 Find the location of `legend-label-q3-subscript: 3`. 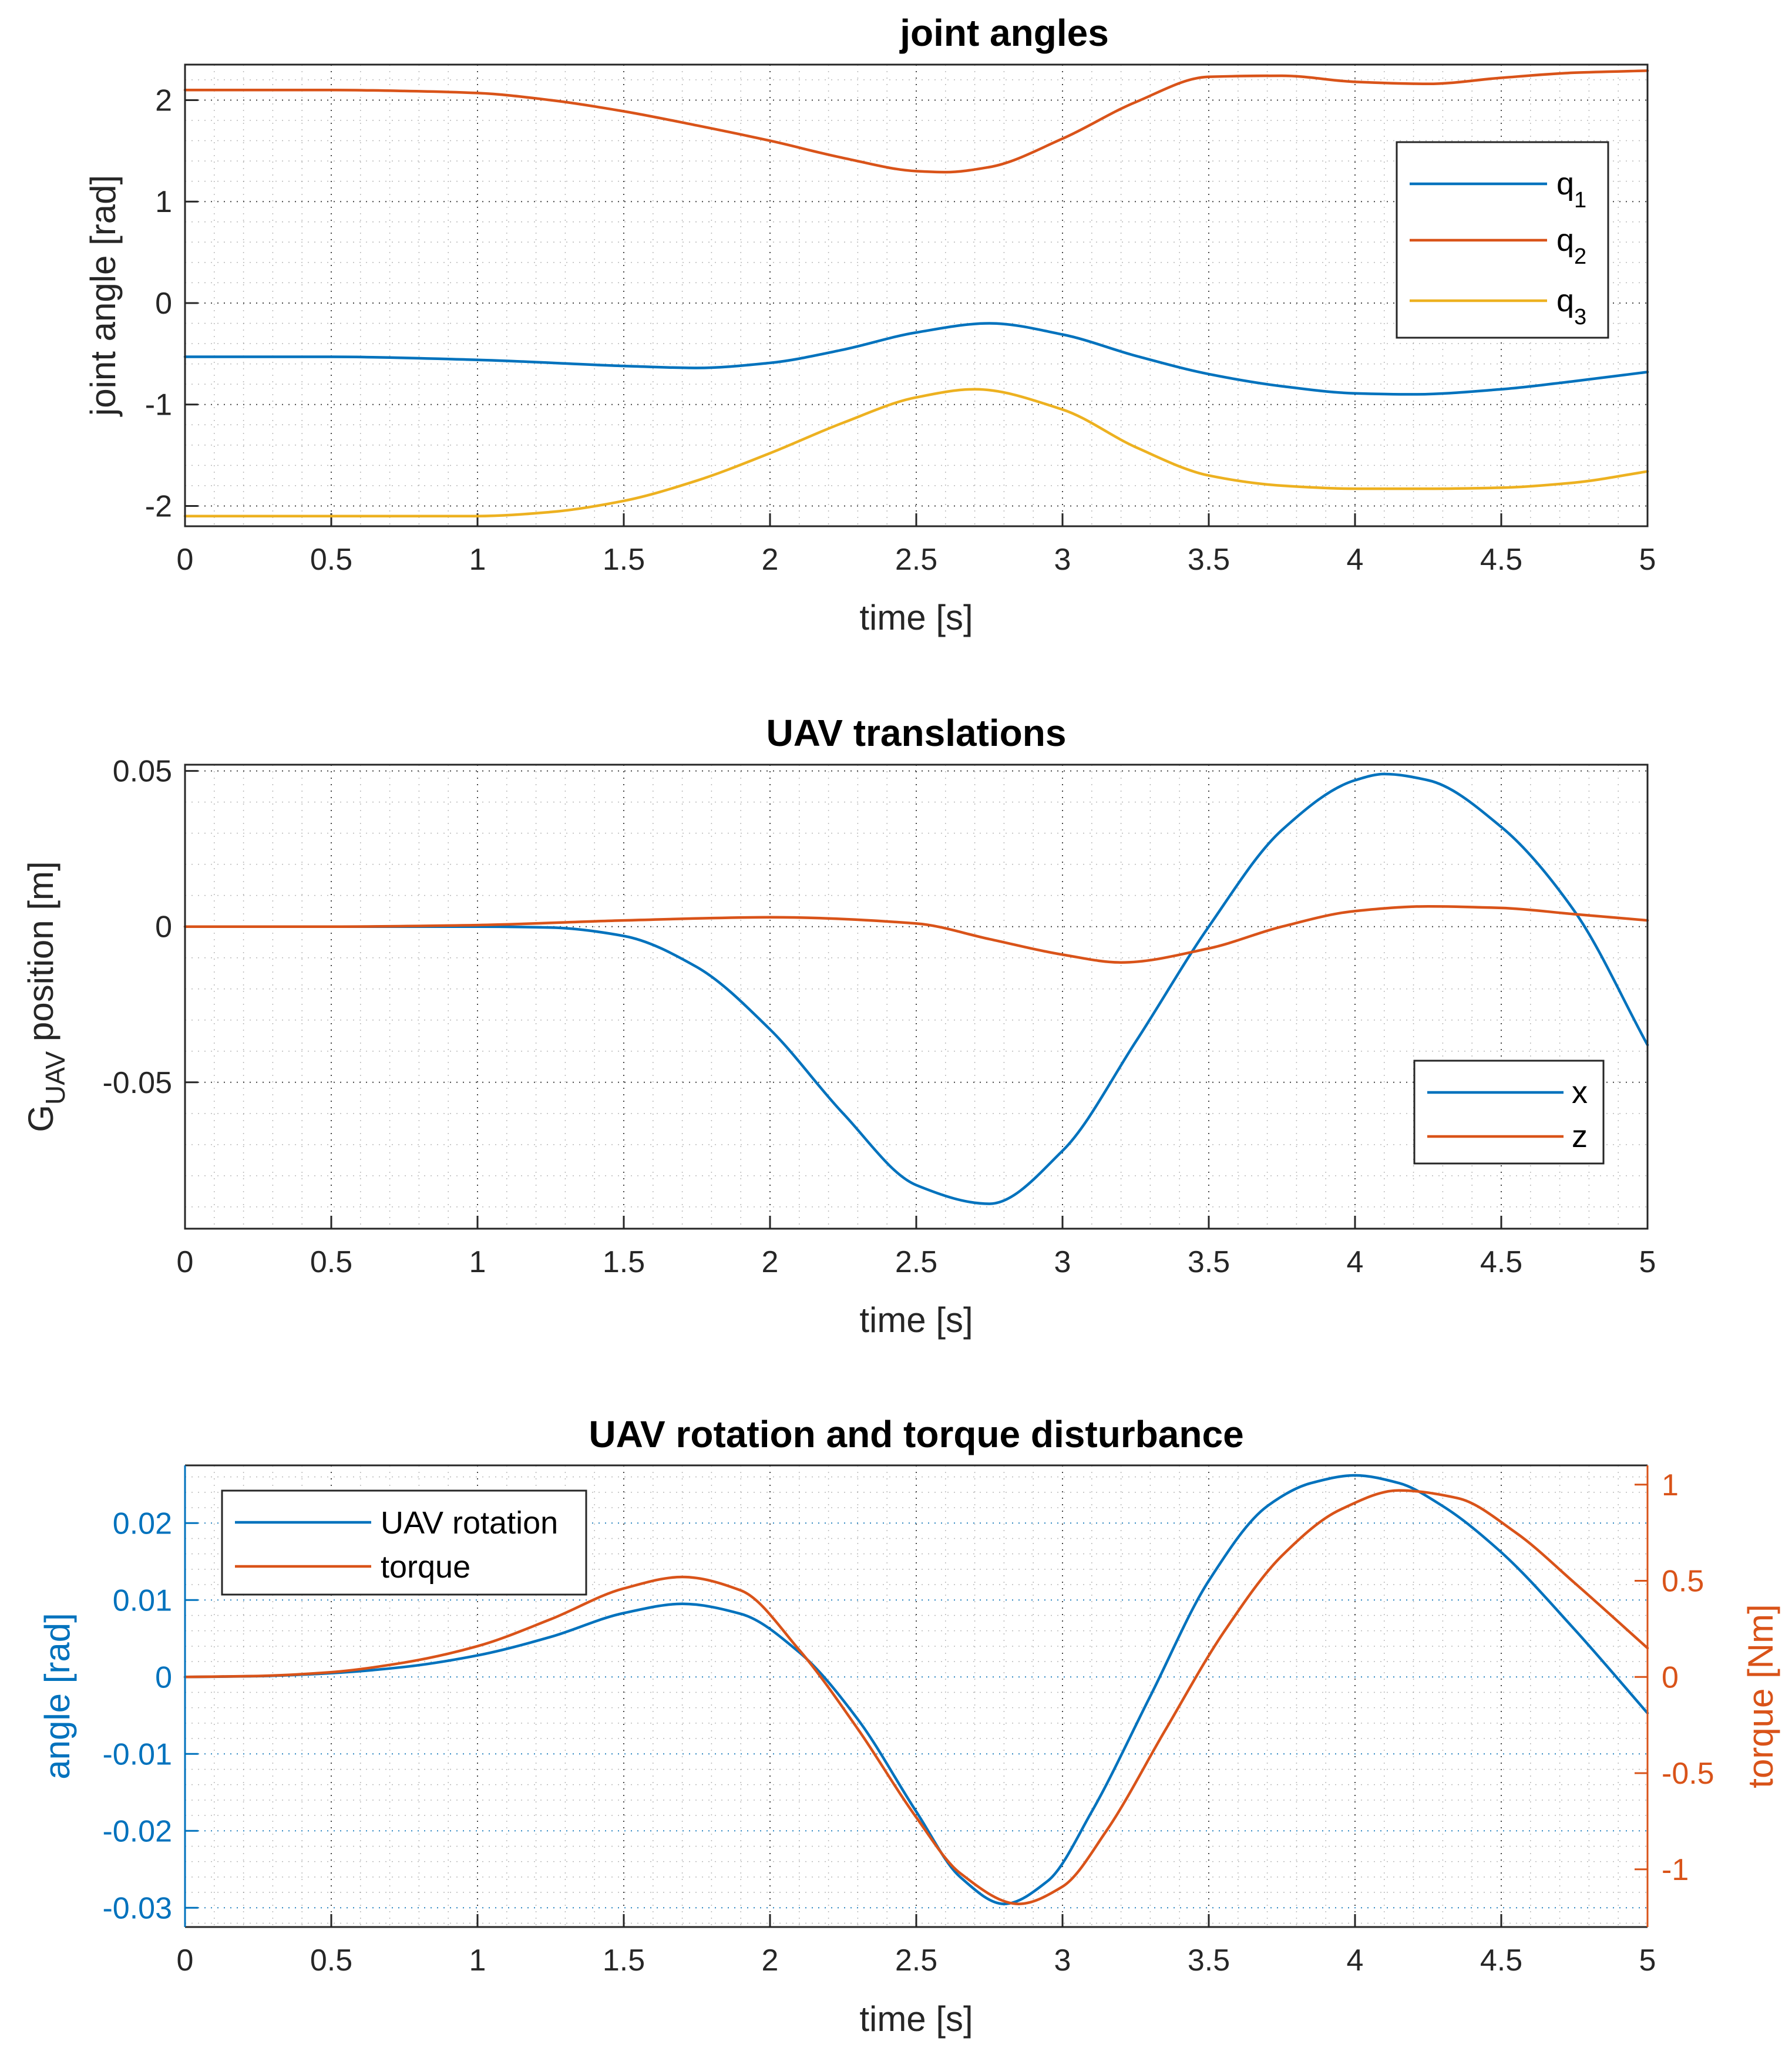

legend-label-q3-subscript: 3 is located at coordinates (1580, 317).